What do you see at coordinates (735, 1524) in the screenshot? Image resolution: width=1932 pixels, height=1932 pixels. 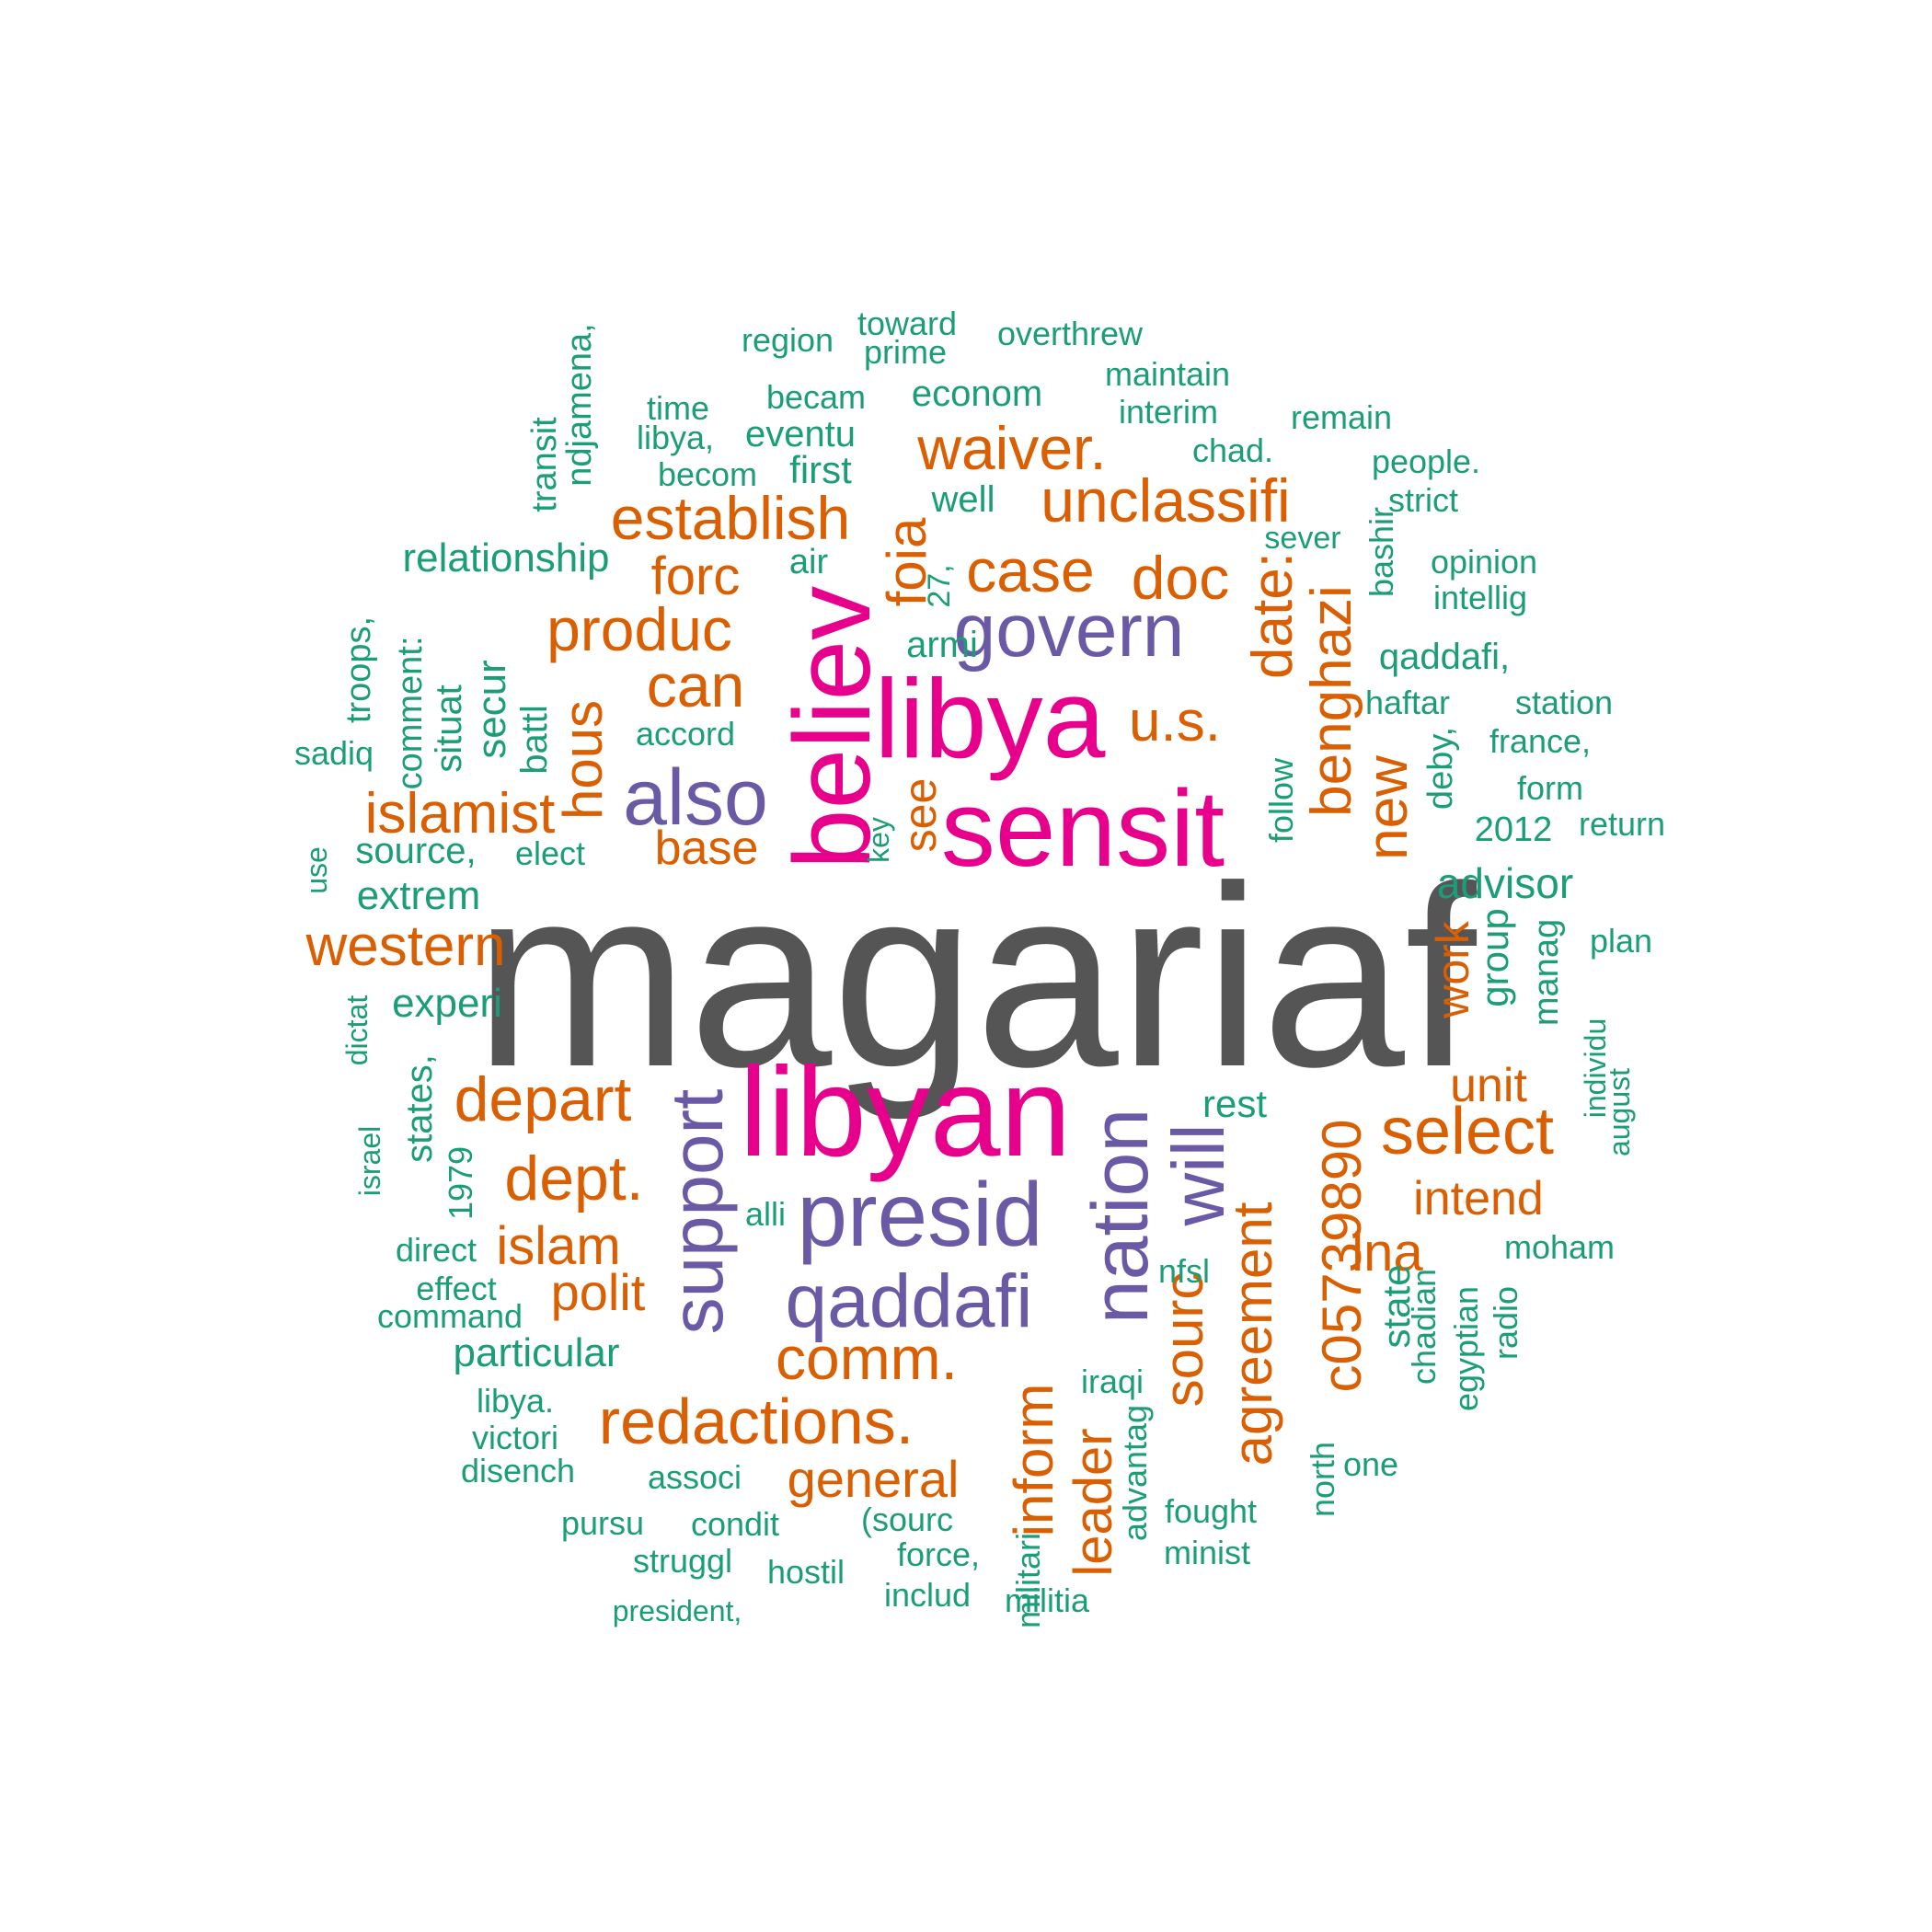 I see `word-condit: condit` at bounding box center [735, 1524].